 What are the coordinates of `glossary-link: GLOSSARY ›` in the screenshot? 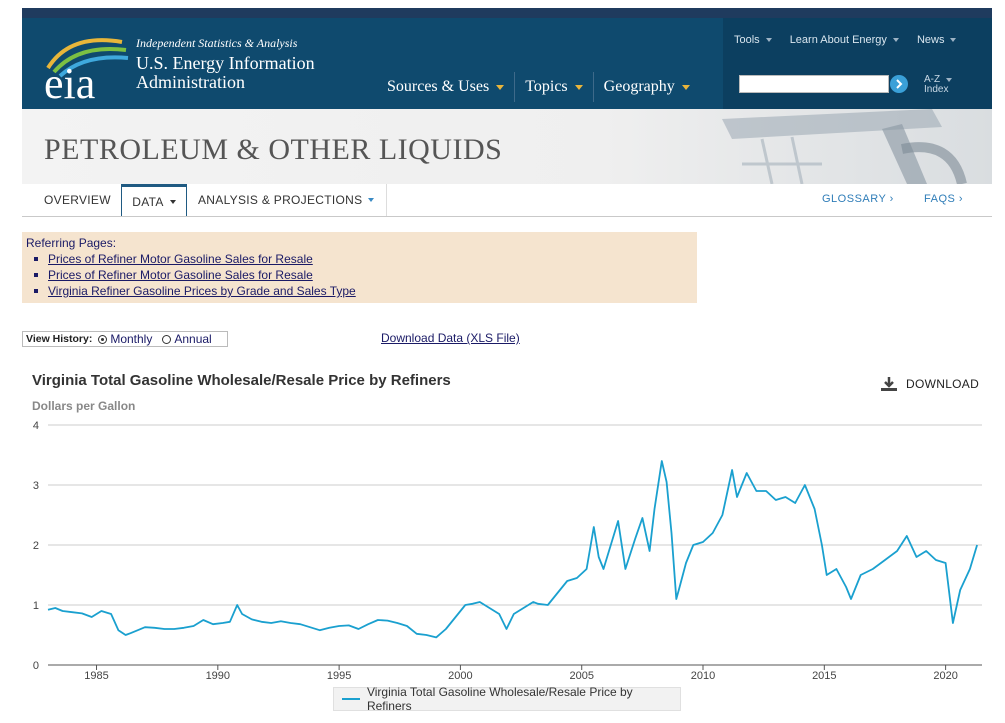 It's located at (858, 199).